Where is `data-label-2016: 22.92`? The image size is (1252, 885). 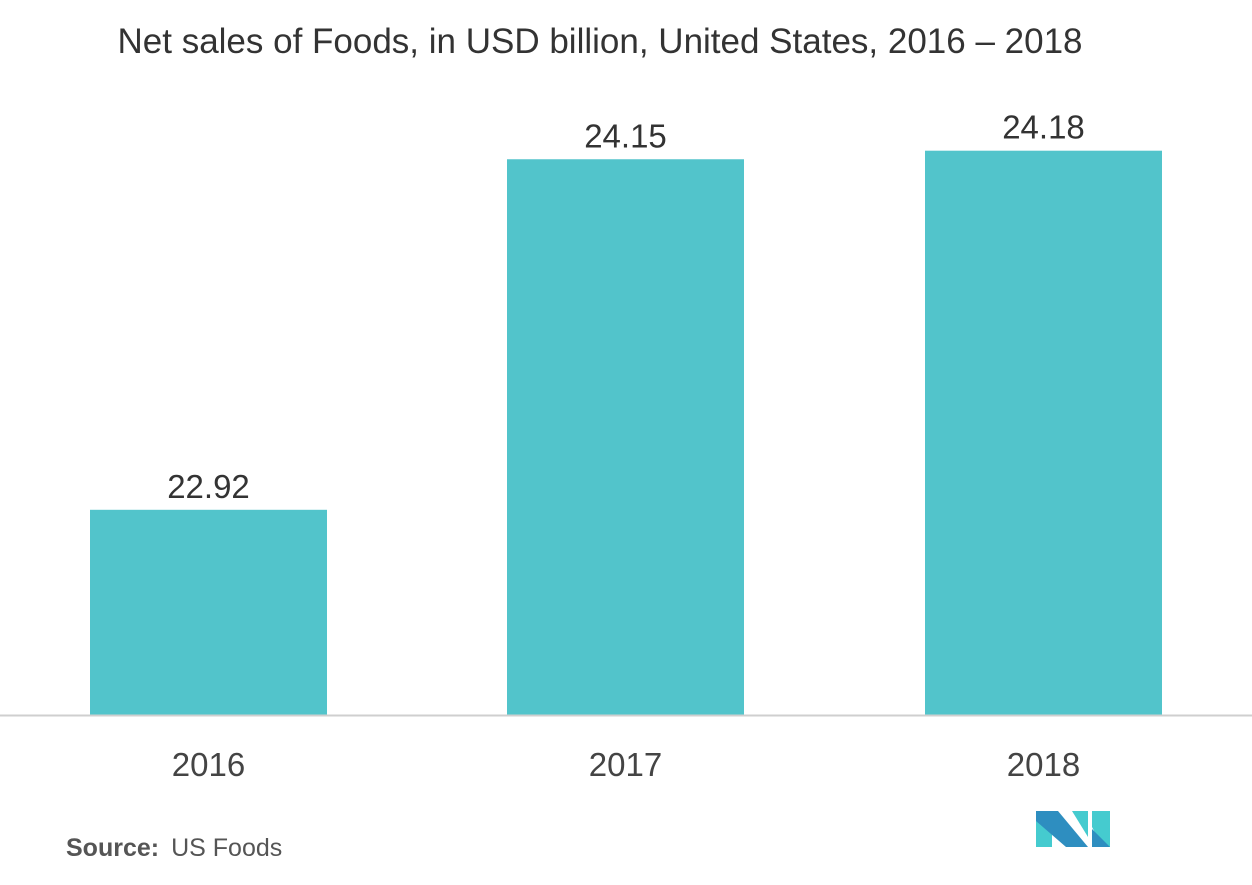
data-label-2016: 22.92 is located at coordinates (208, 486).